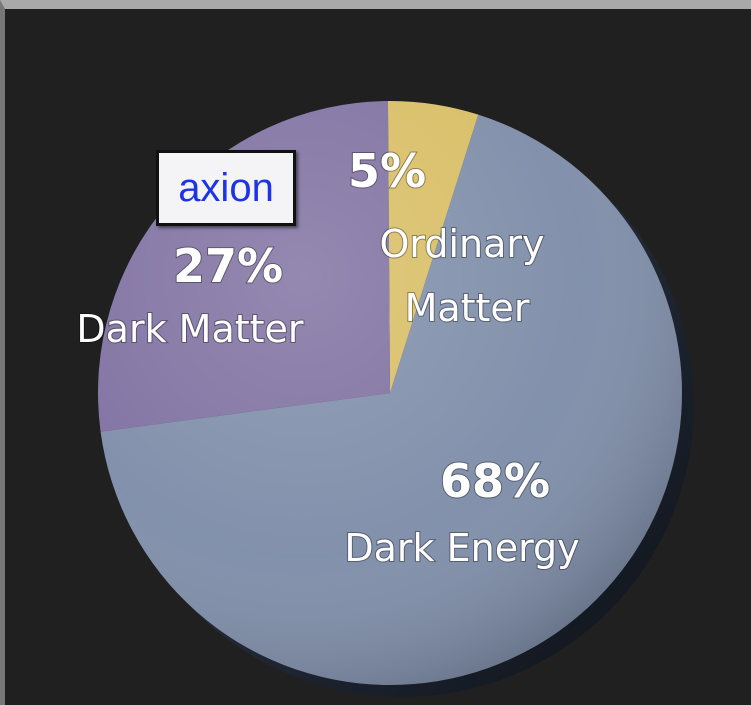 Image resolution: width=751 pixels, height=705 pixels. I want to click on slice-label-ordinary-matter-line-1: Ordinary, so click(461, 244).